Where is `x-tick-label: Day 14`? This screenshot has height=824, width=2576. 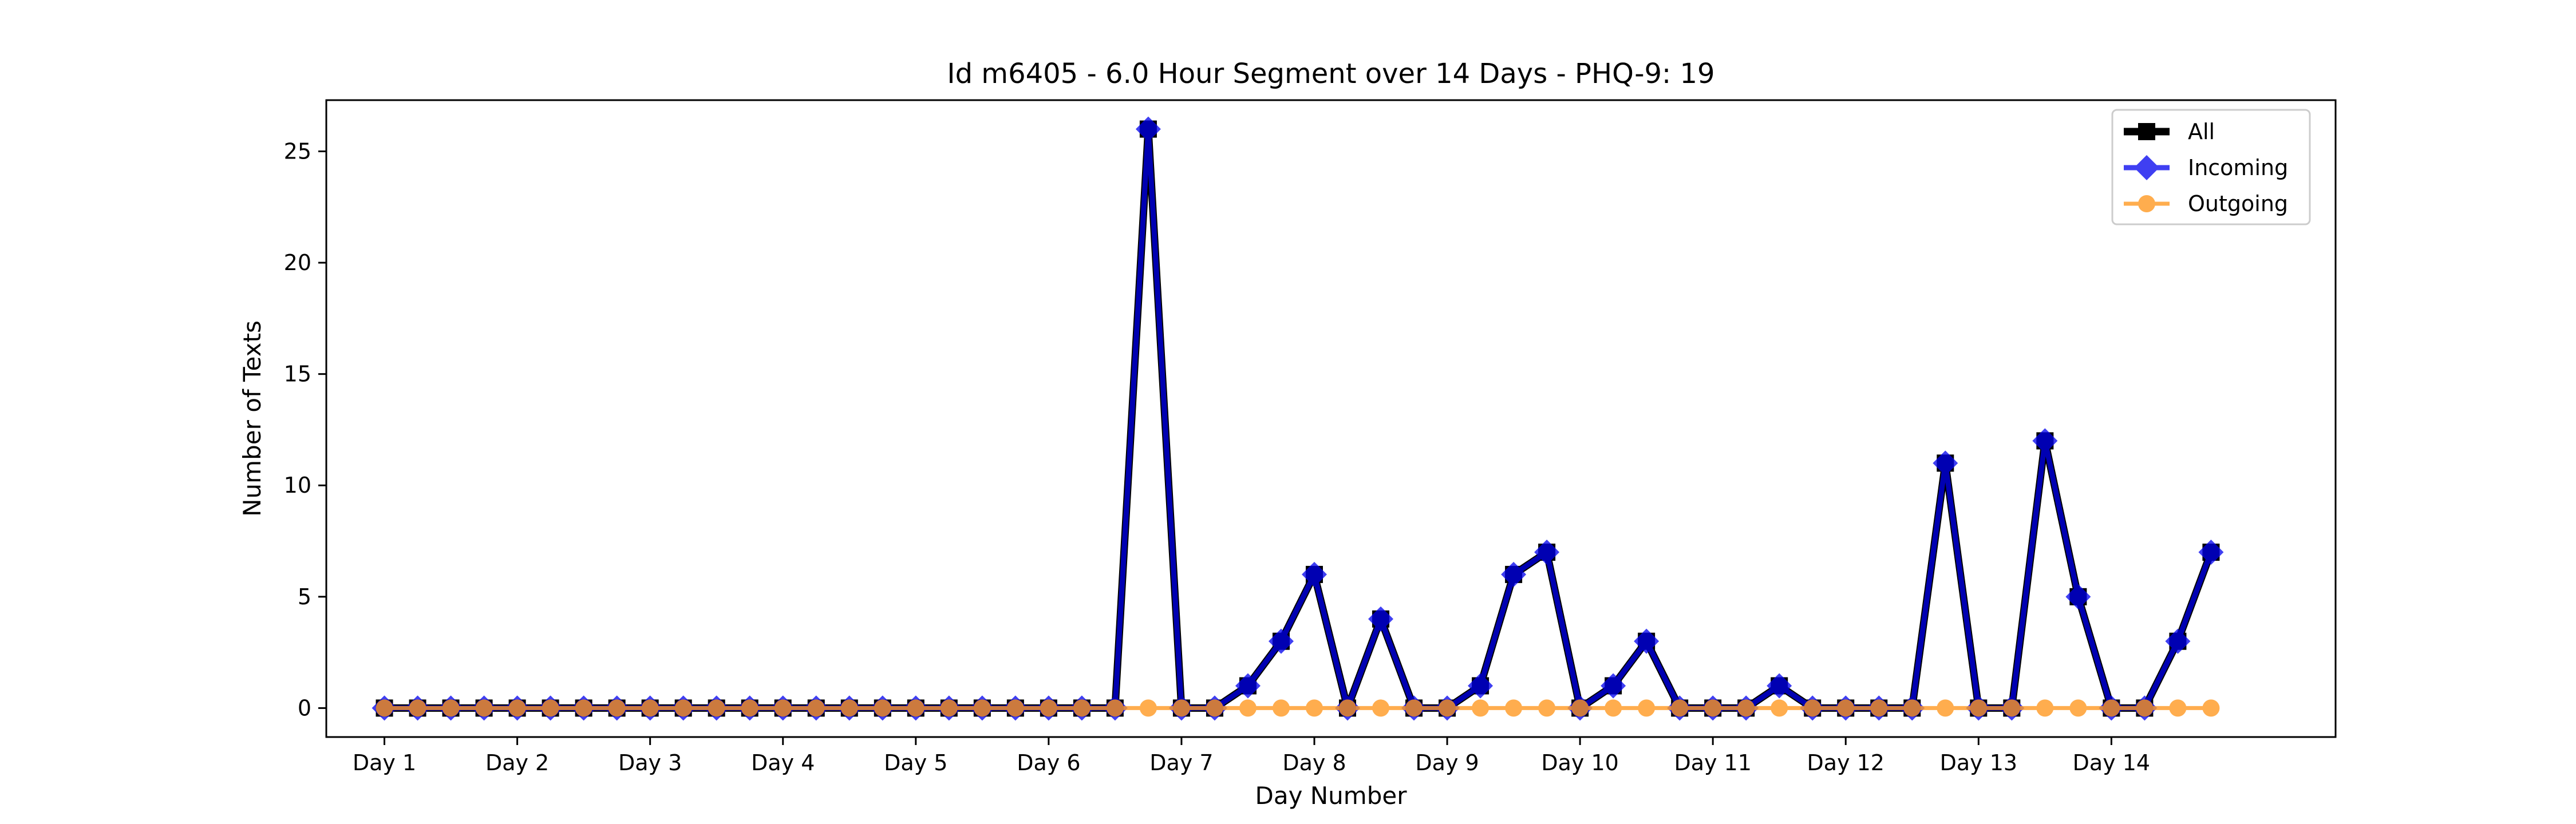
x-tick-label: Day 14 is located at coordinates (2111, 762).